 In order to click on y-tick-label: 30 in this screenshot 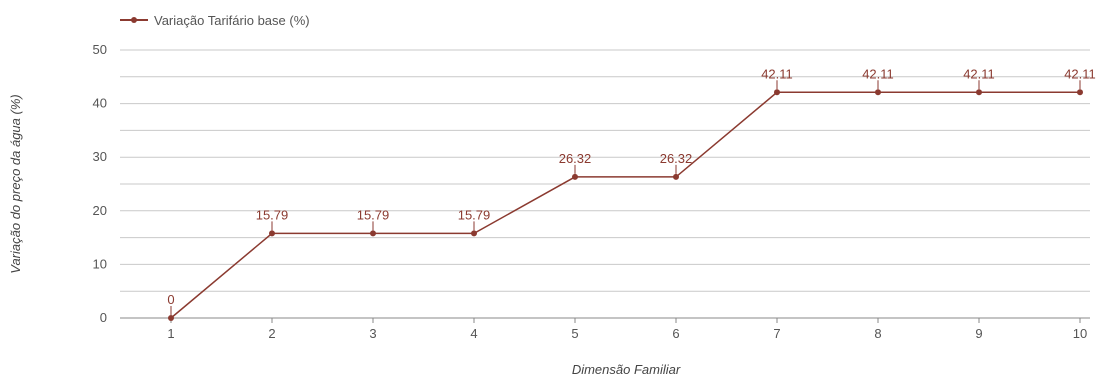, I will do `click(100, 156)`.